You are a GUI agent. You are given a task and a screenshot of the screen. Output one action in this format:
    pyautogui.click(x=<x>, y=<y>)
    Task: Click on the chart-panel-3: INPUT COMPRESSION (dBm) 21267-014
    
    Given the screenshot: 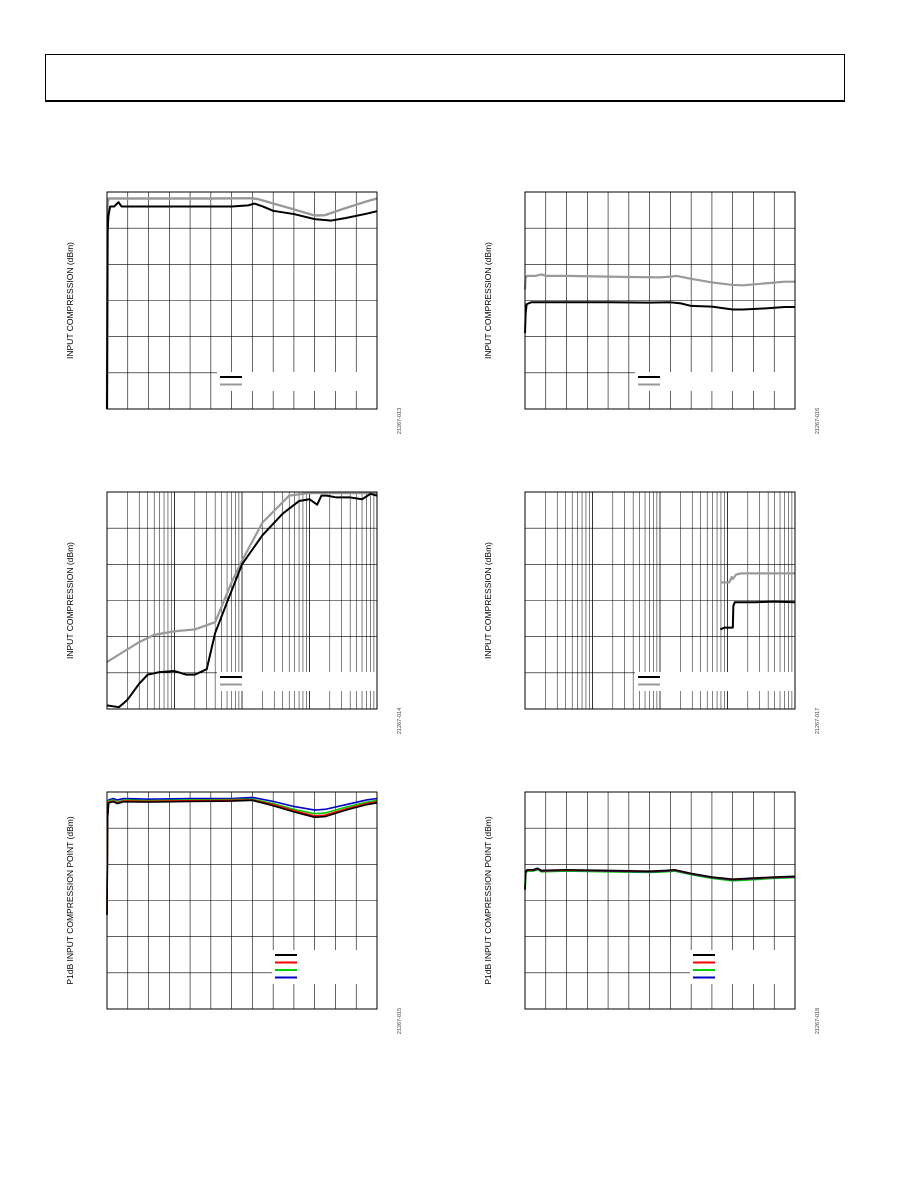 What is the action you would take?
    pyautogui.click(x=234, y=612)
    